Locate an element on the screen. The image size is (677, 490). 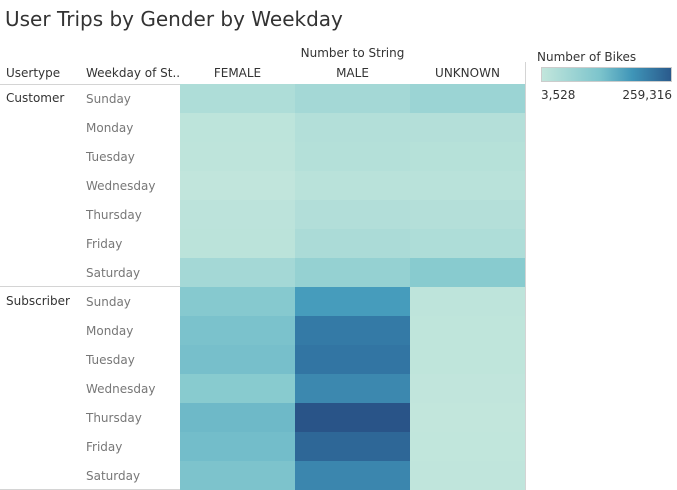
weekday-header: Weekday of St.. is located at coordinates (133, 73).